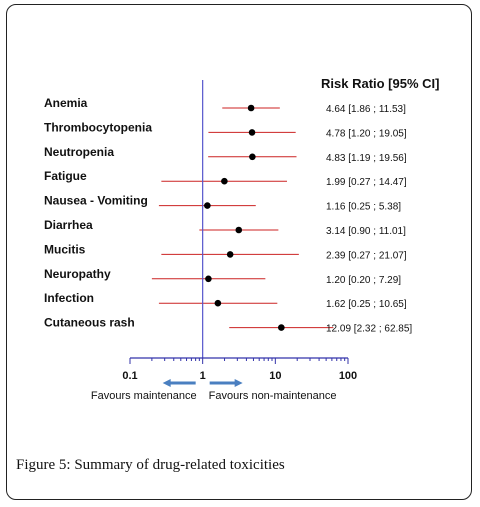 The image size is (480, 507). What do you see at coordinates (366, 255) in the screenshot?
I see `ci-value: 2.39 [0.27 ; 21.07]` at bounding box center [366, 255].